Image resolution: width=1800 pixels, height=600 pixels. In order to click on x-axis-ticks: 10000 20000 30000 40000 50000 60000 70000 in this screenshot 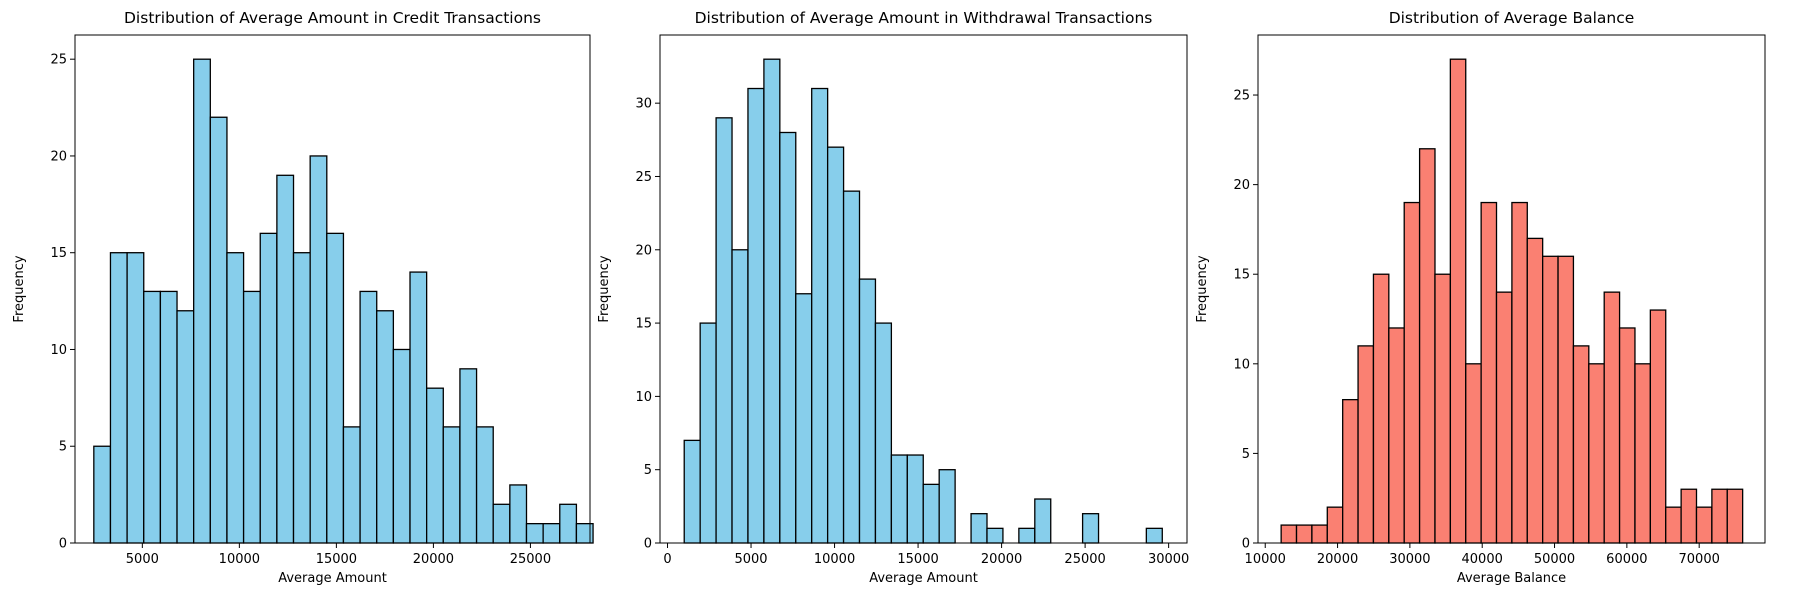, I will do `click(1482, 555)`.